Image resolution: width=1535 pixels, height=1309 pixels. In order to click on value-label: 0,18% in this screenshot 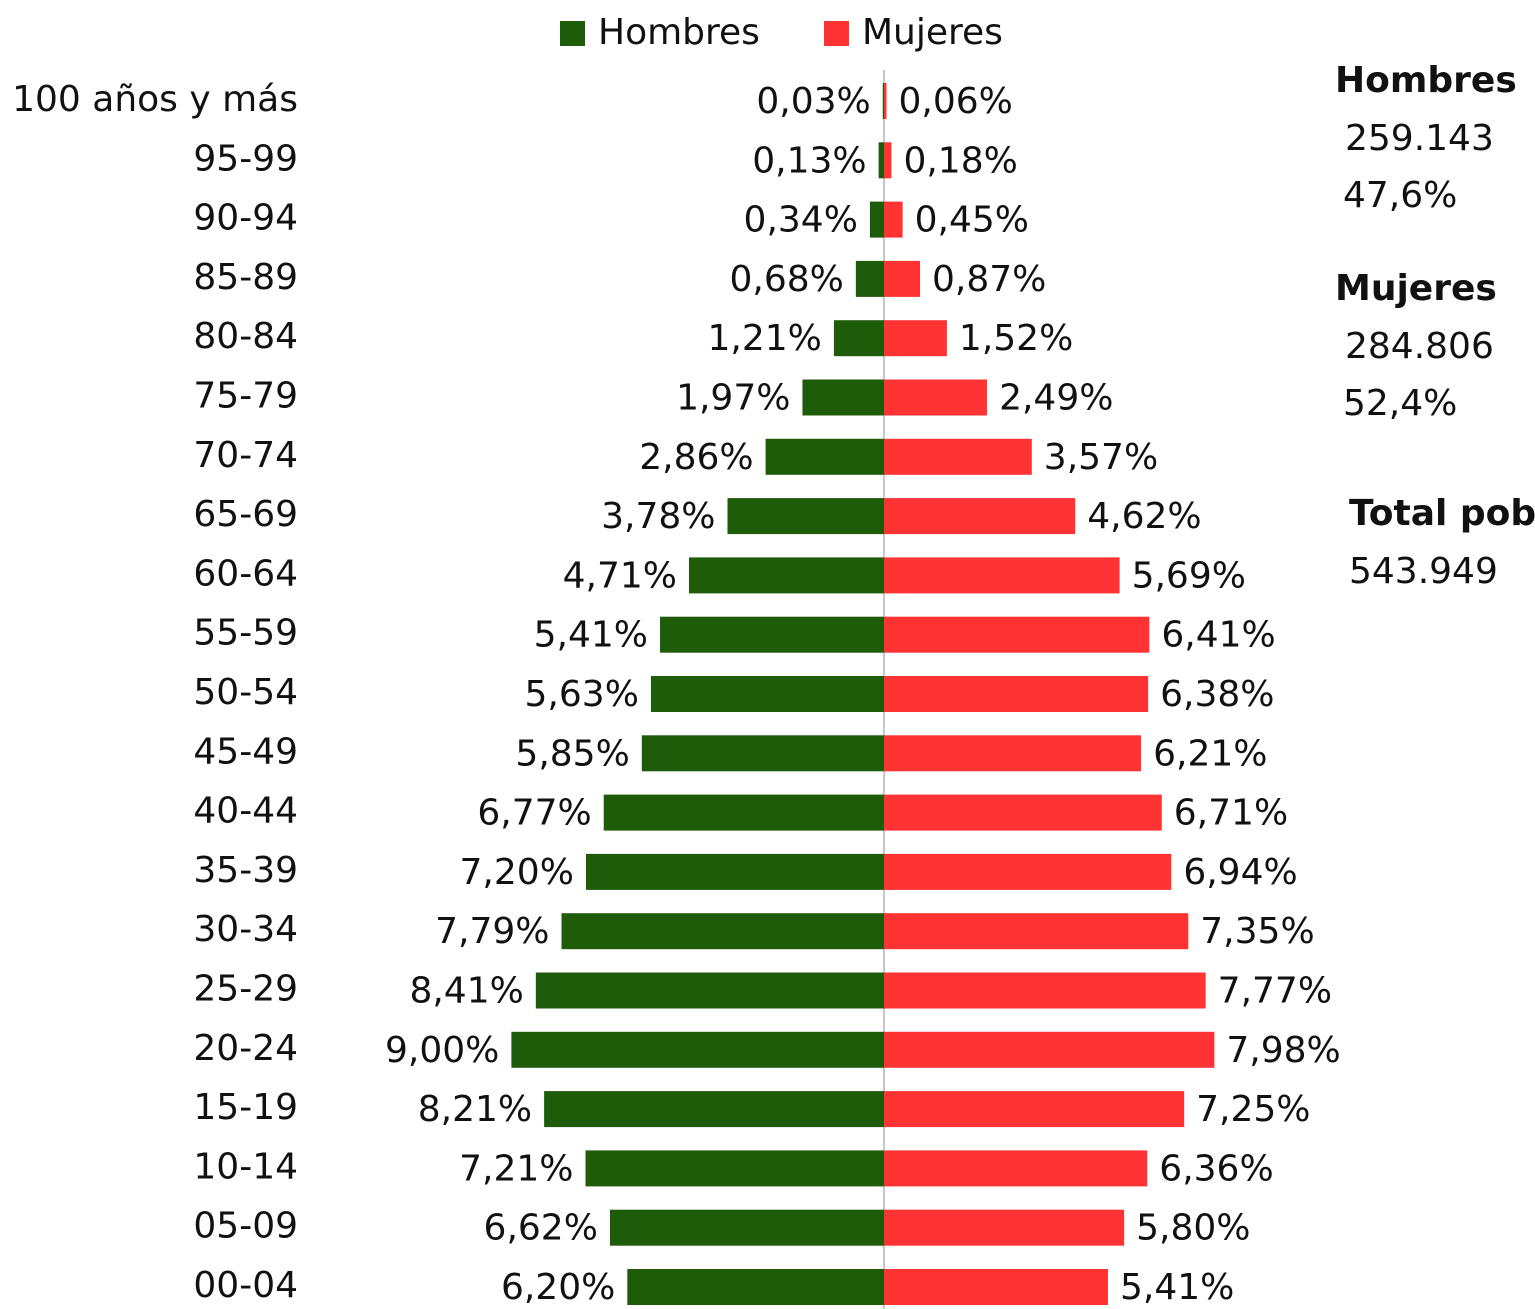, I will do `click(960, 160)`.